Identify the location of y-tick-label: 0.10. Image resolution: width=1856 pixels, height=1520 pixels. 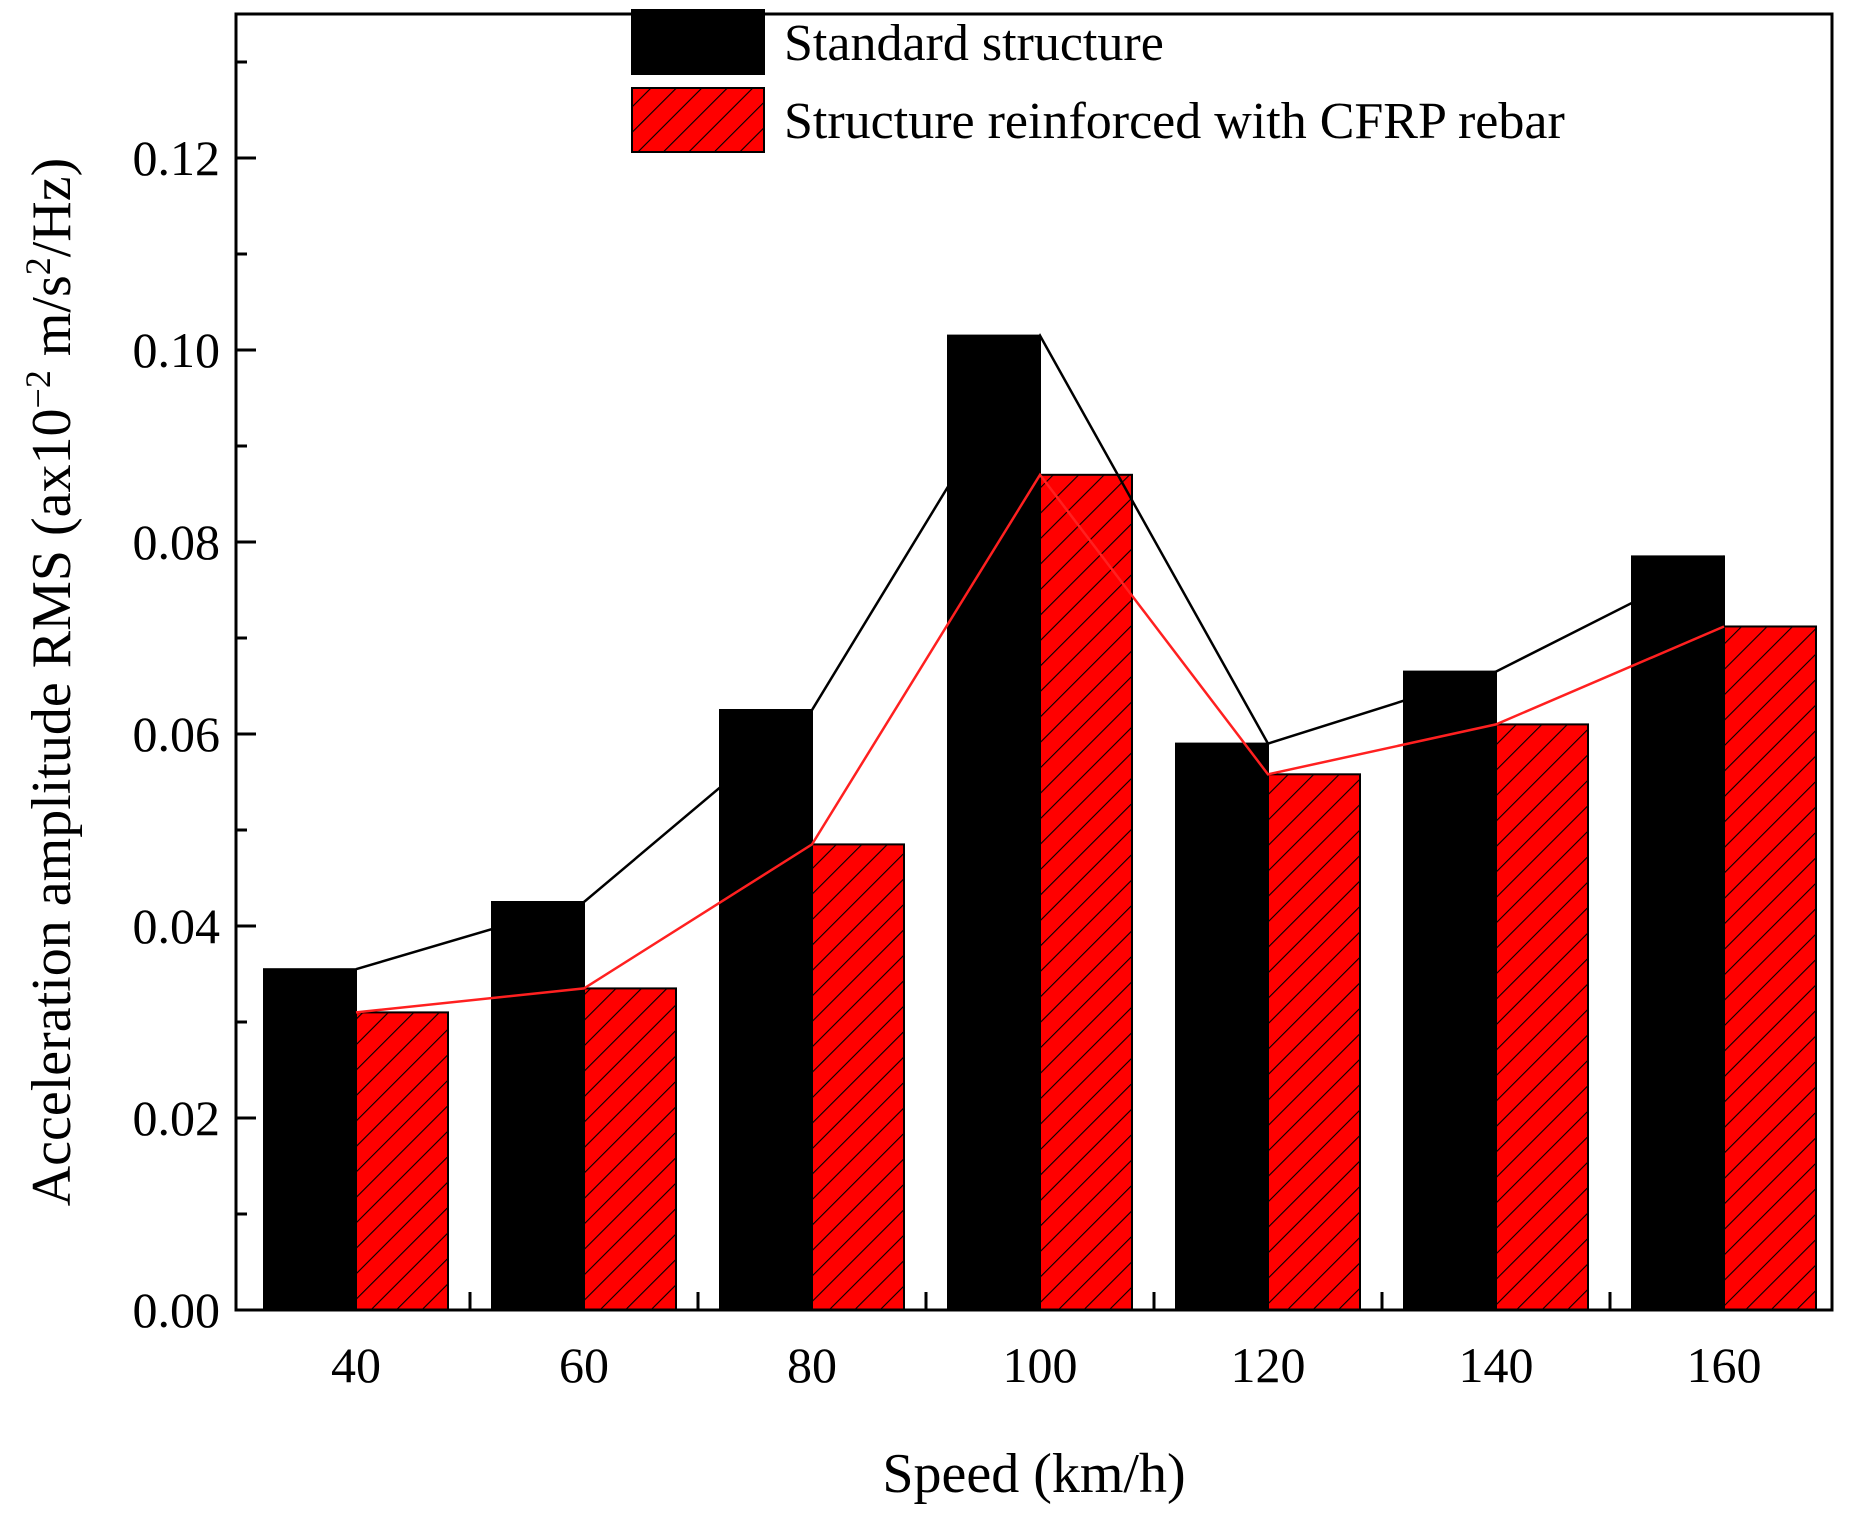
(177, 350).